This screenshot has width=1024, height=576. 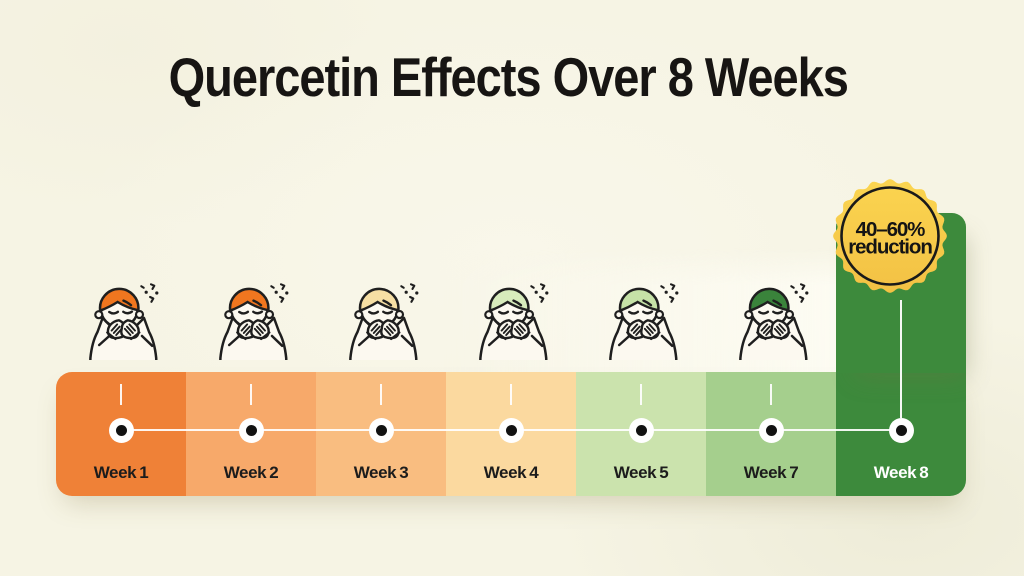 I want to click on svg-text: 40–60%, so click(x=891, y=229).